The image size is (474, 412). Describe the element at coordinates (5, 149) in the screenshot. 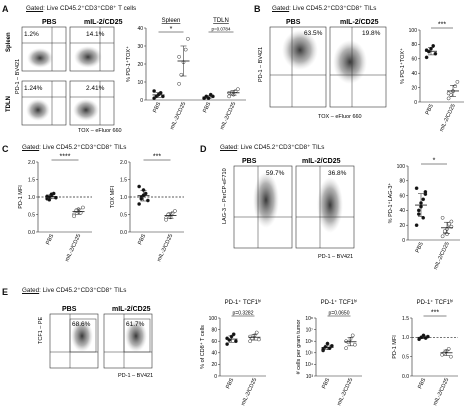

I see `panel-letter-c: C` at that location.